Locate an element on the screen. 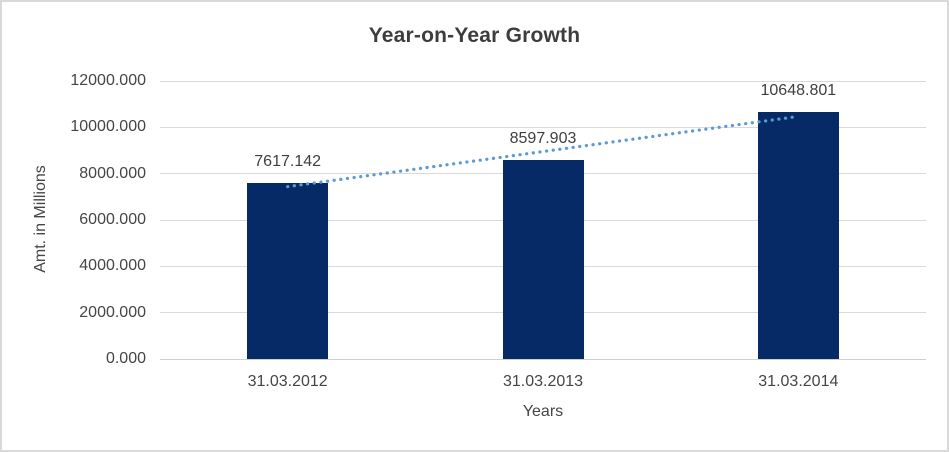 This screenshot has height=452, width=949. x-axis-line is located at coordinates (543, 359).